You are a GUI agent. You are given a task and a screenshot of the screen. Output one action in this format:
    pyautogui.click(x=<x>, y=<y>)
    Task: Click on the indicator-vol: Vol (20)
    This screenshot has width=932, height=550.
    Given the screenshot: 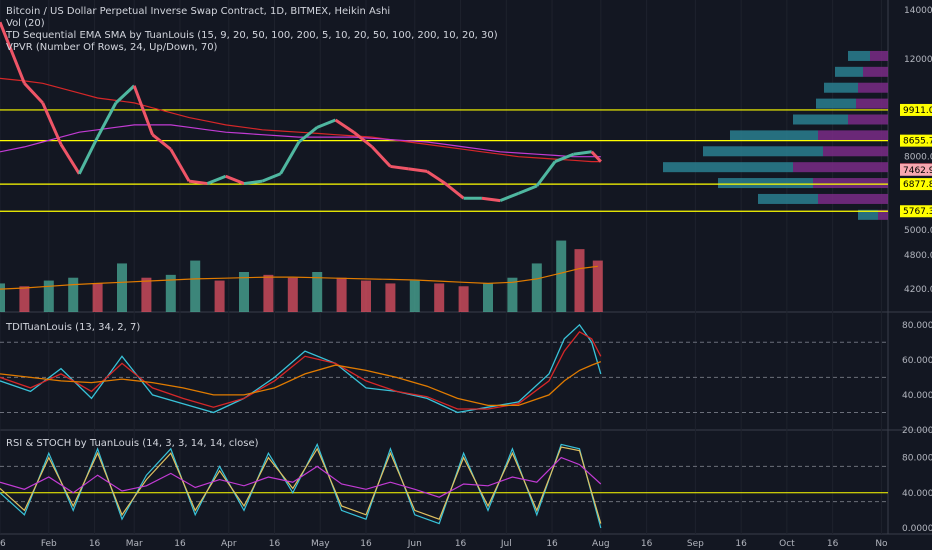 What is the action you would take?
    pyautogui.click(x=25, y=23)
    